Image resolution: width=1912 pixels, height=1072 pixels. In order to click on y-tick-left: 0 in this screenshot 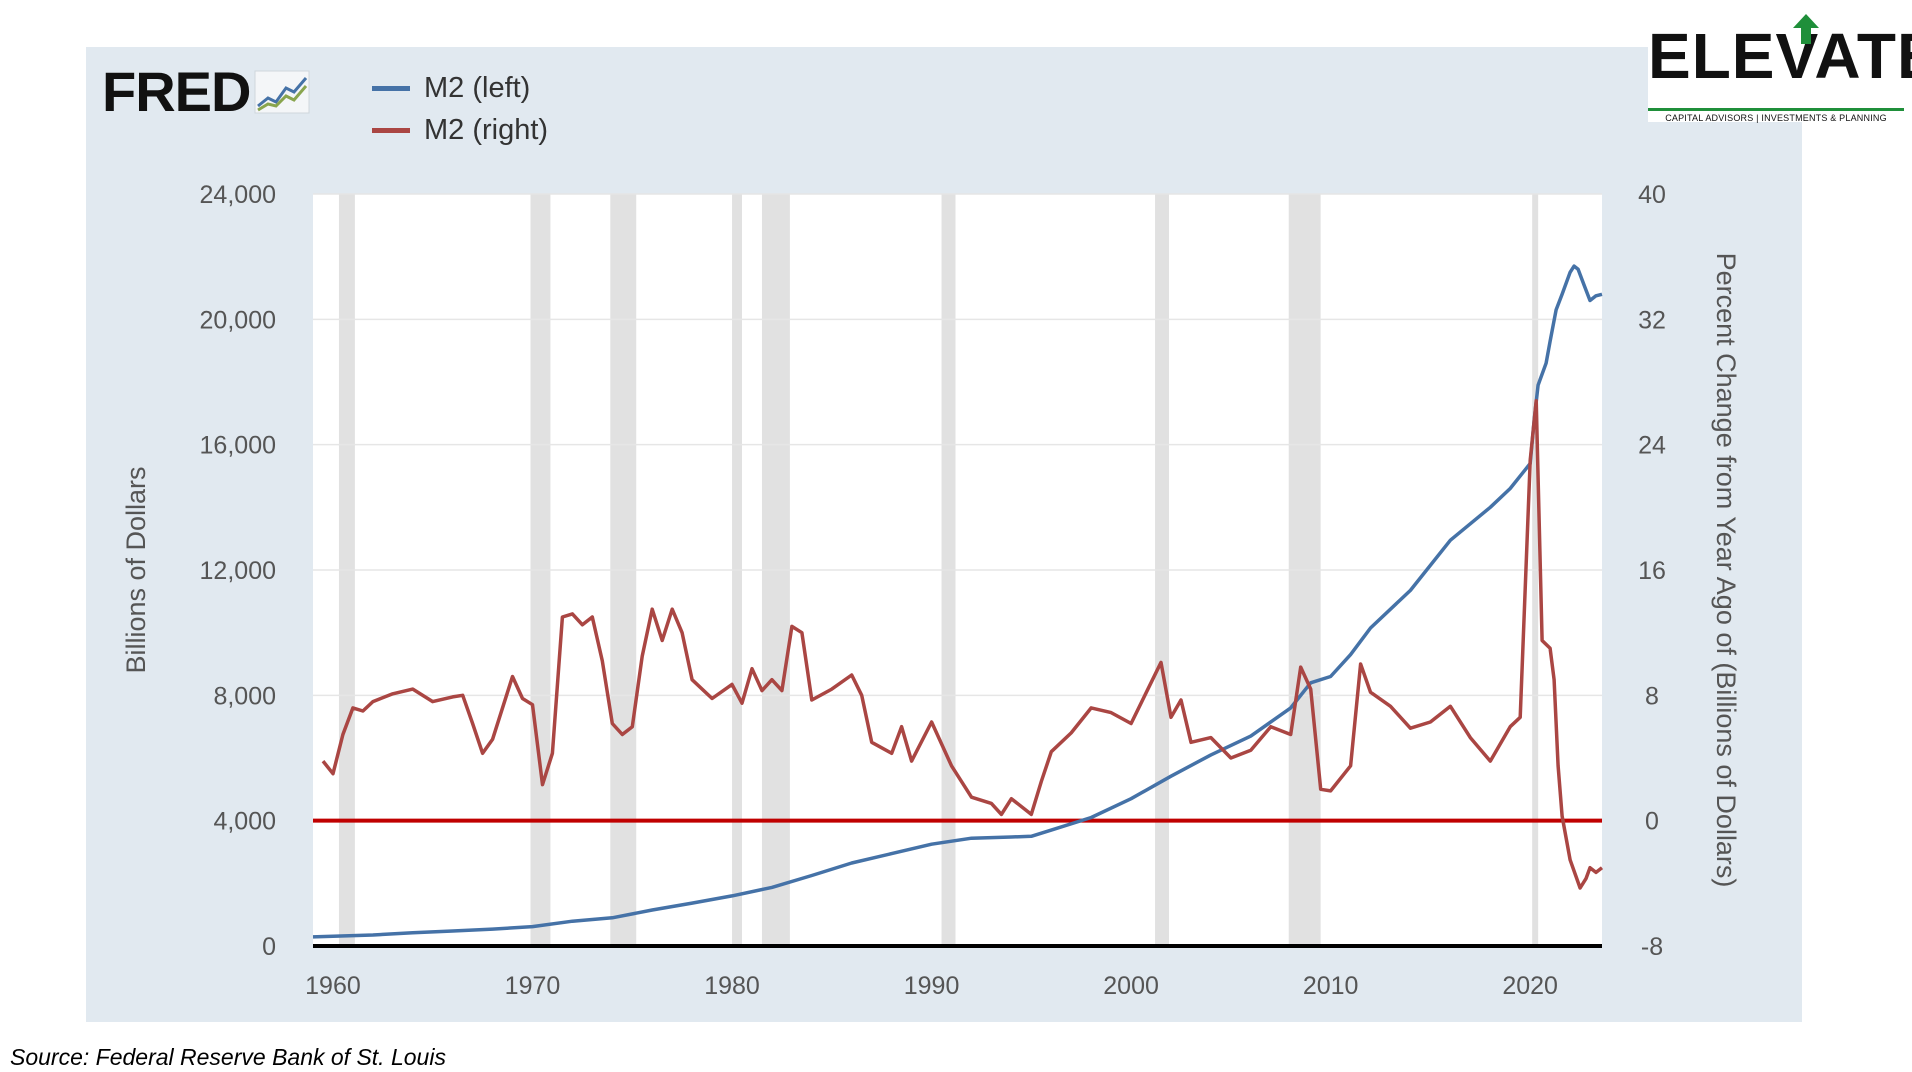, I will do `click(269, 947)`.